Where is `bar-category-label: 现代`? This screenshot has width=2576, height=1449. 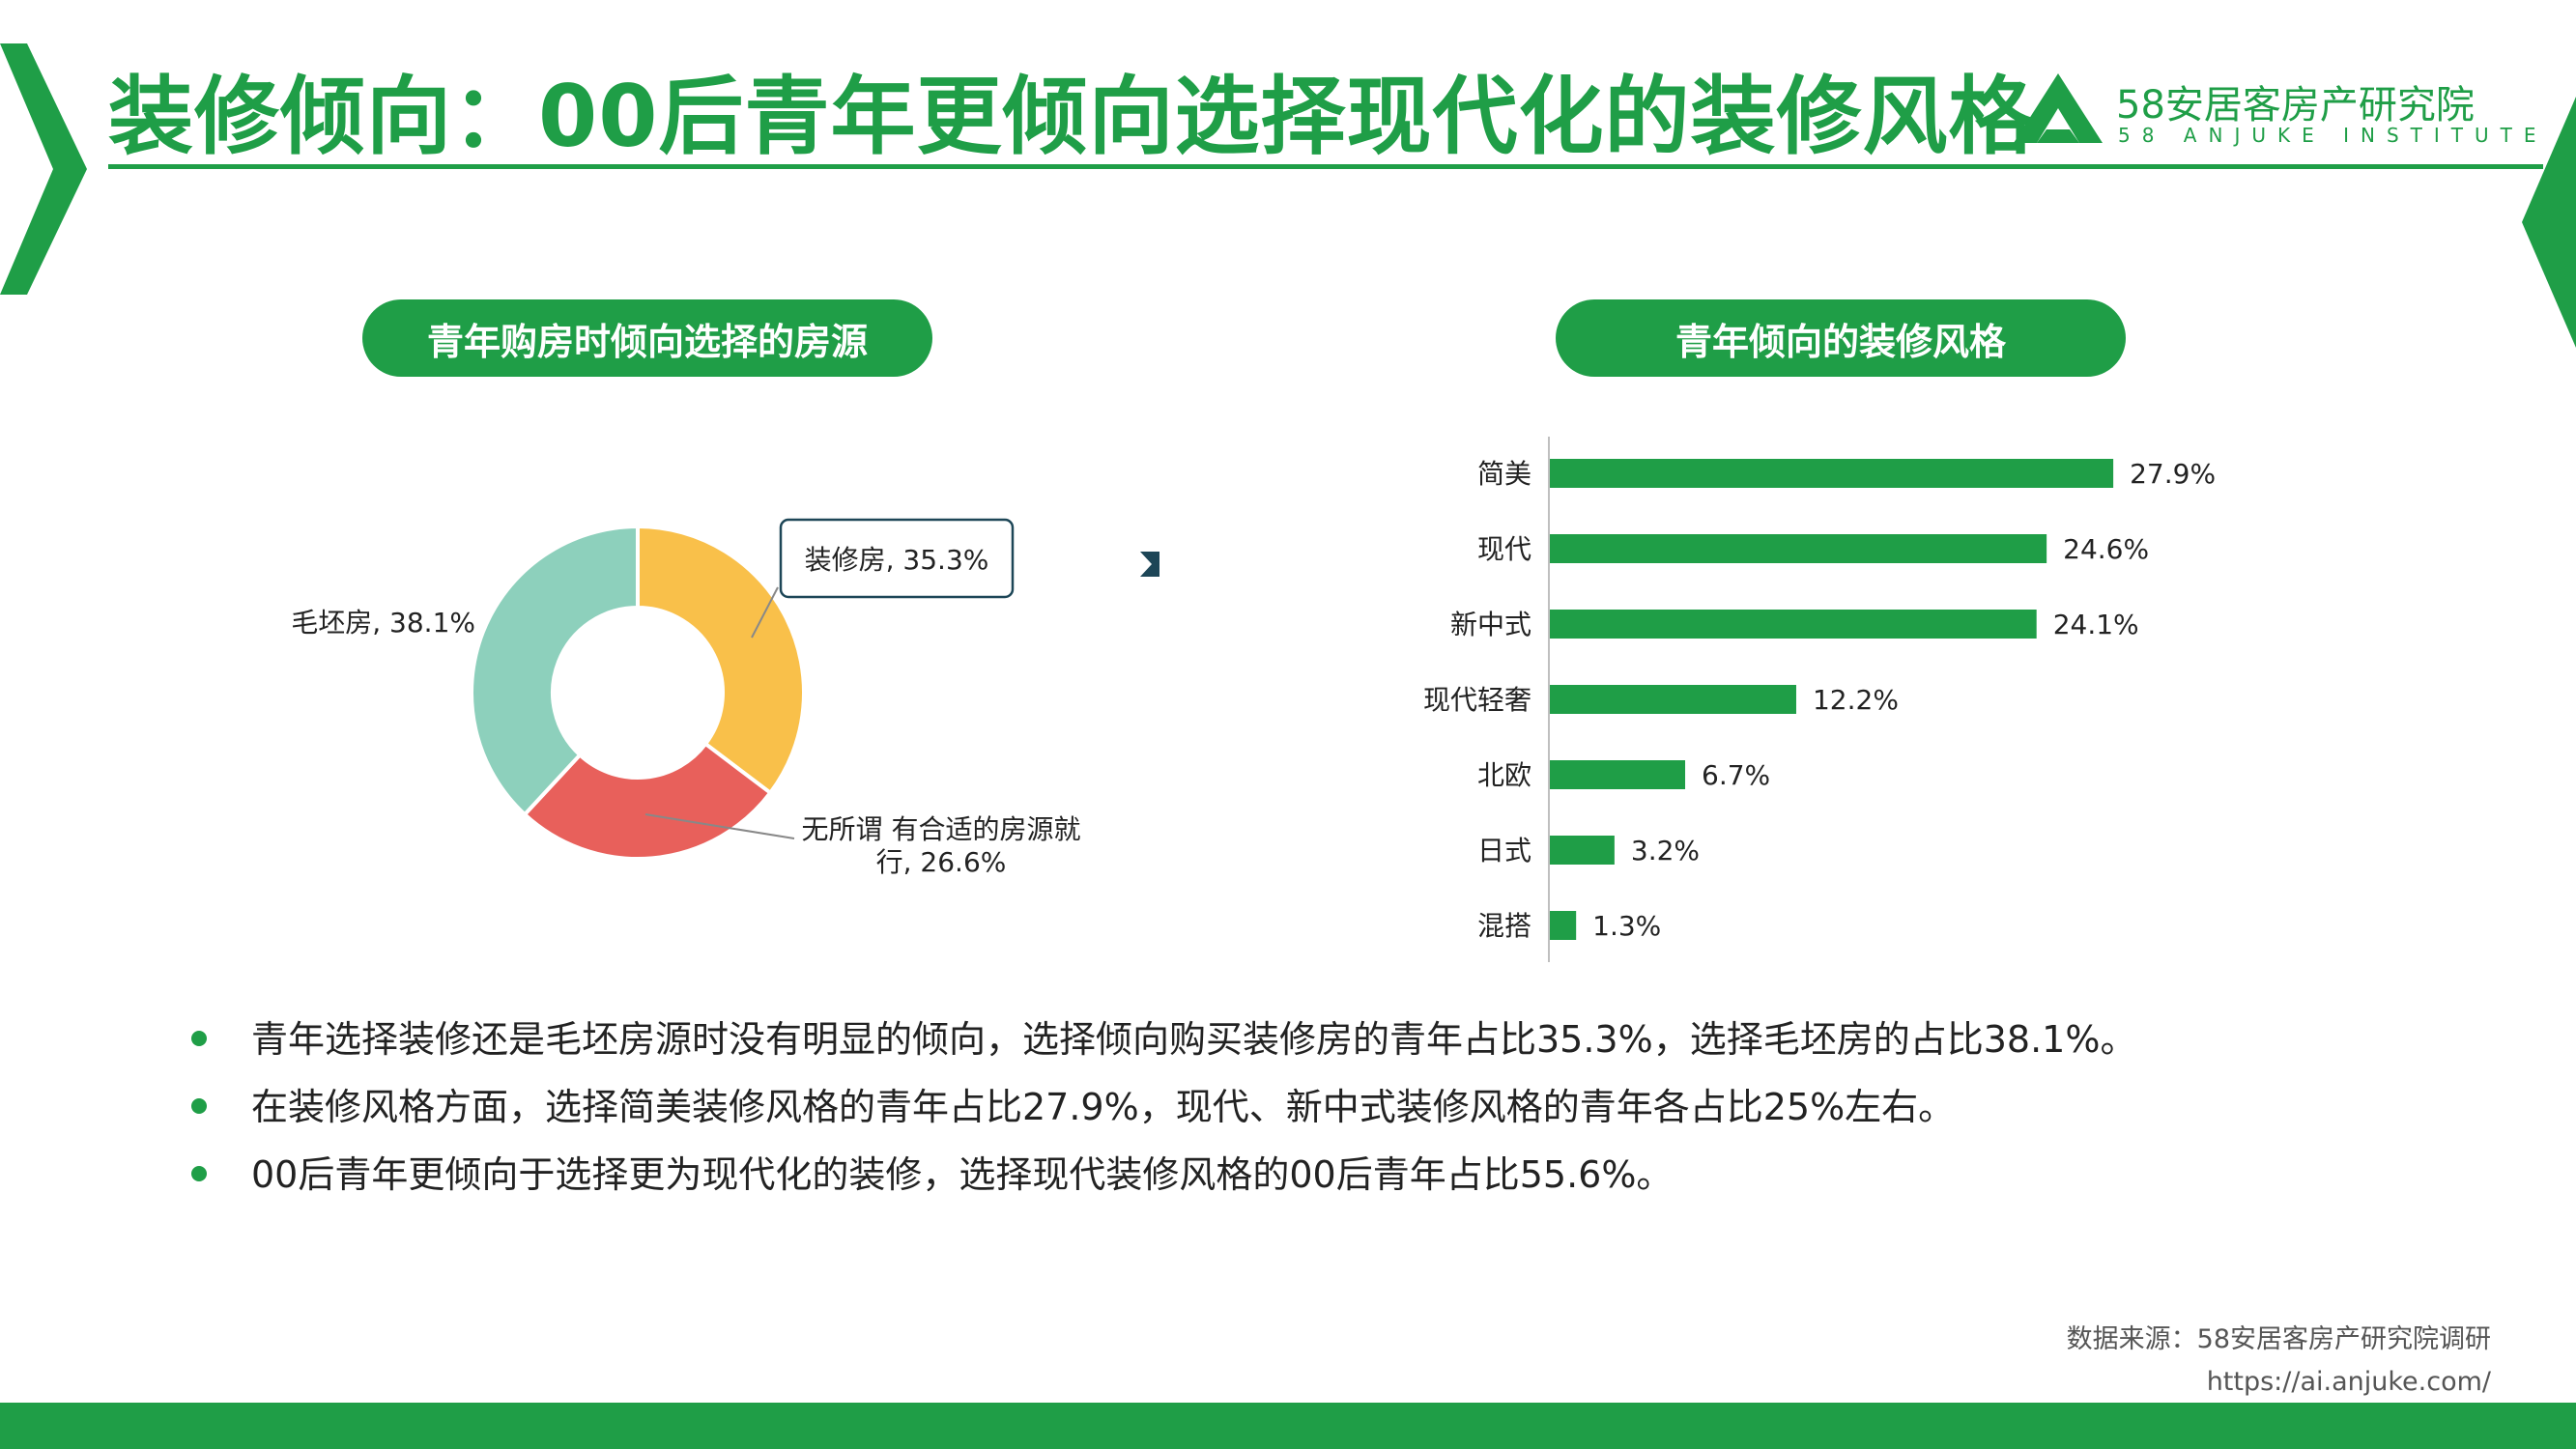 bar-category-label: 现代 is located at coordinates (1504, 549).